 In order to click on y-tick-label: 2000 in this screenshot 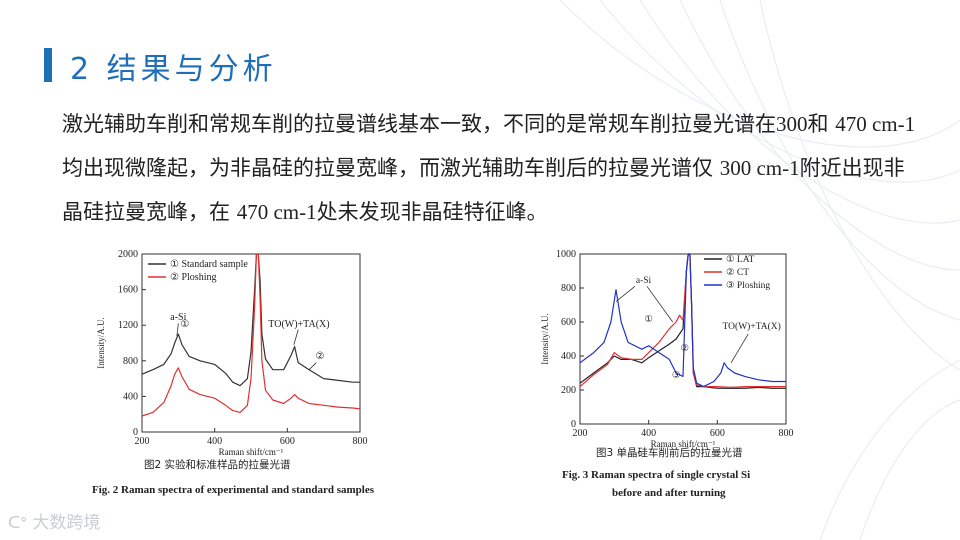, I will do `click(128, 254)`.